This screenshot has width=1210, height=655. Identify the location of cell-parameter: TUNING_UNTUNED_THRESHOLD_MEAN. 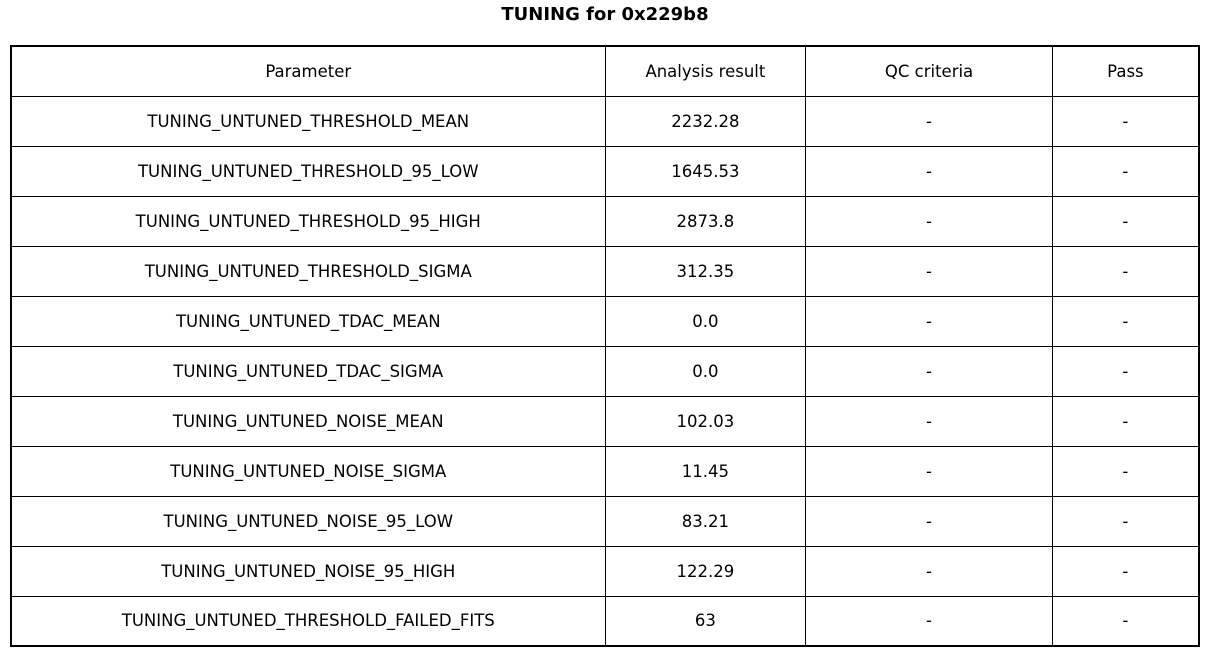
(308, 121).